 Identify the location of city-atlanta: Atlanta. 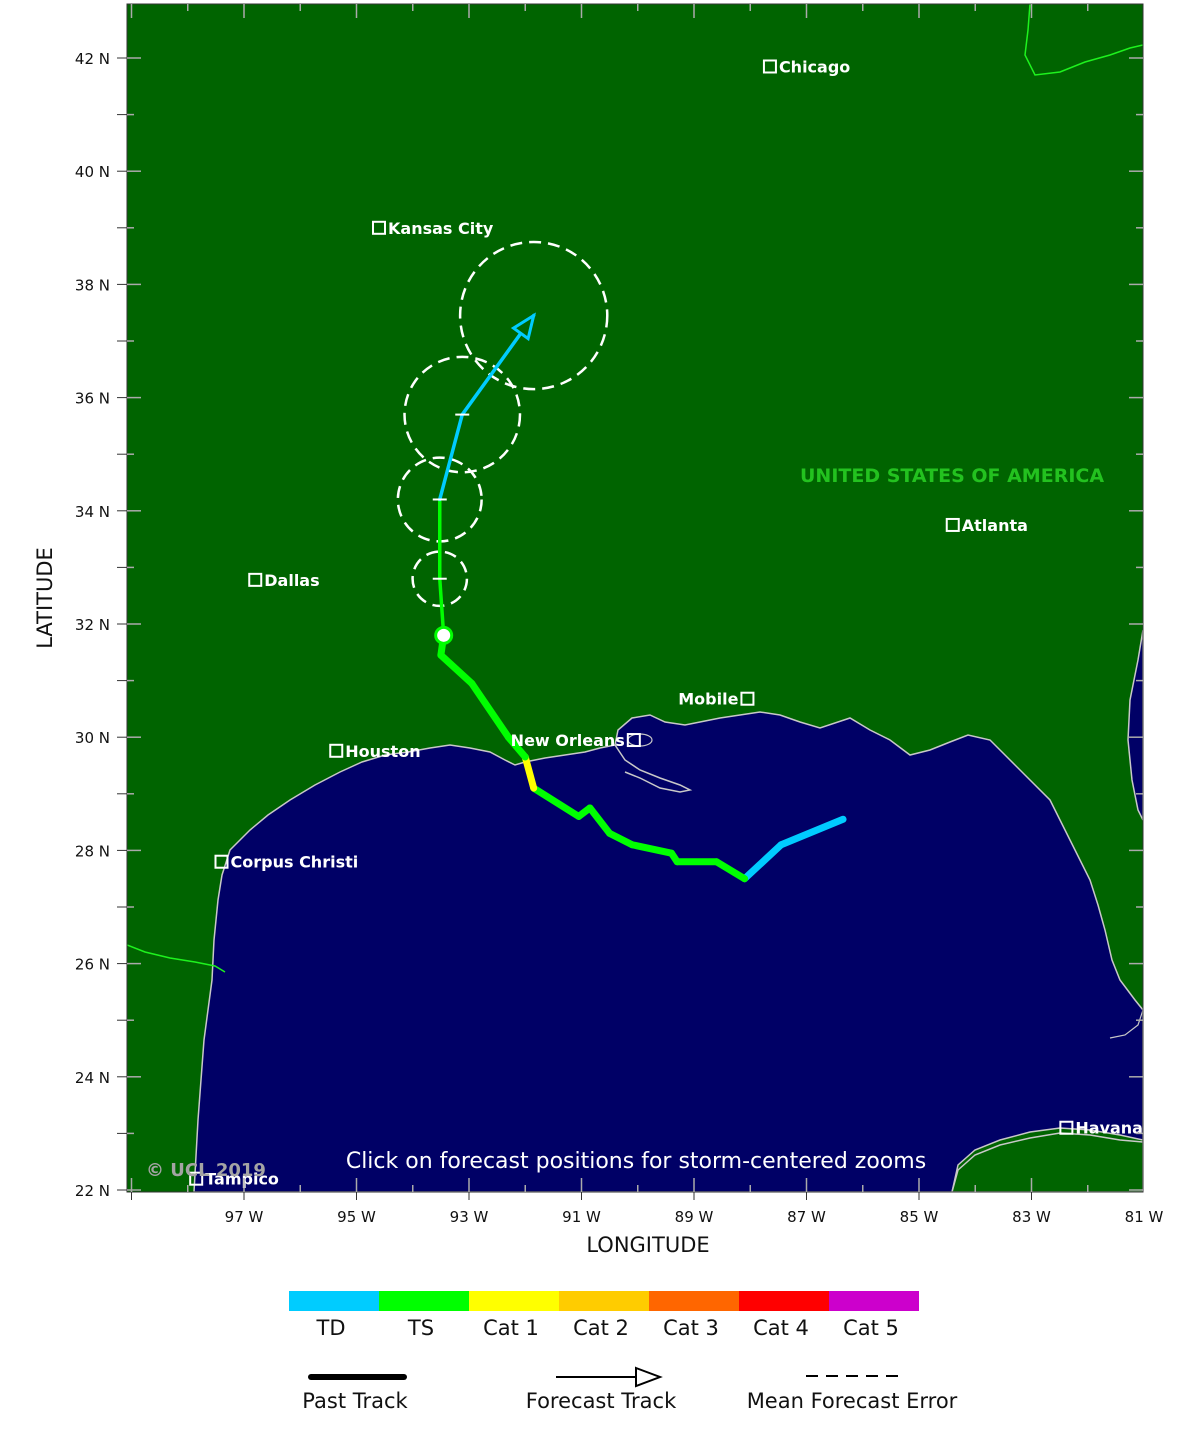
(986, 525).